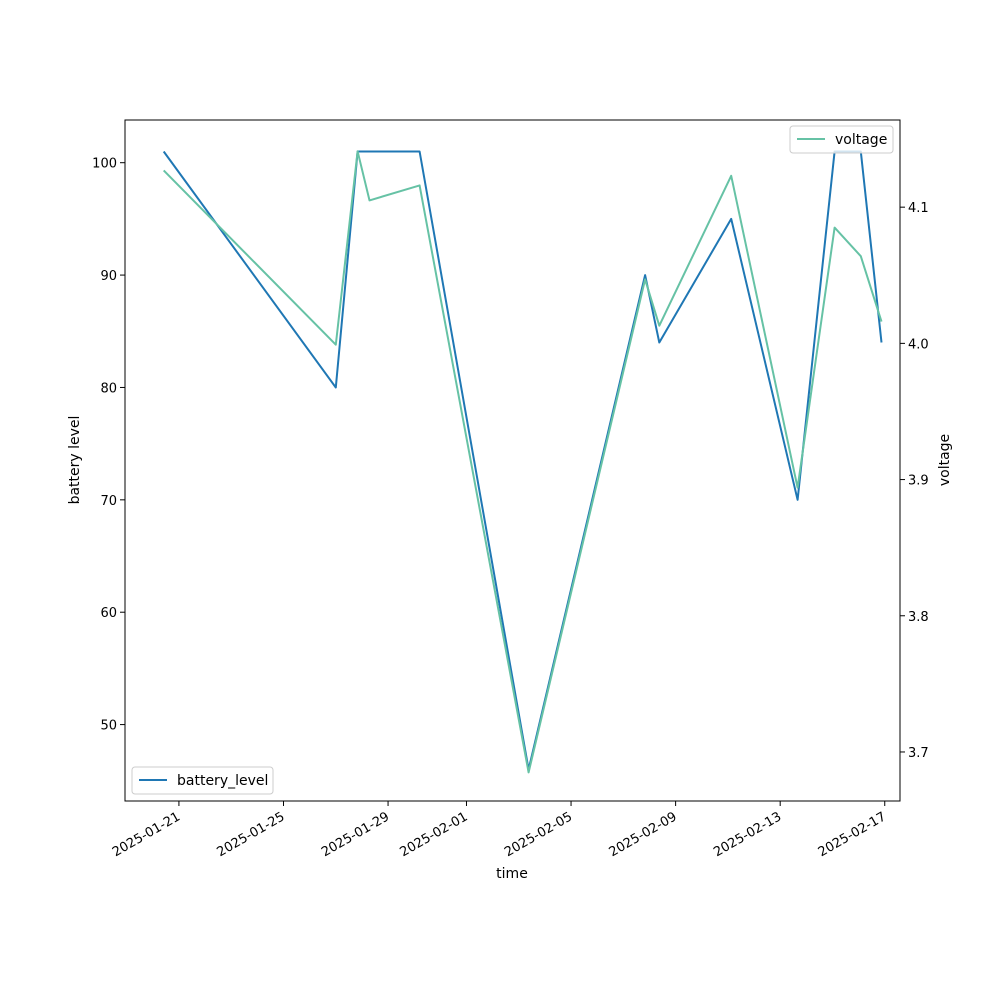 This screenshot has width=1000, height=1000. What do you see at coordinates (108, 613) in the screenshot?
I see `left-tick-label: 60` at bounding box center [108, 613].